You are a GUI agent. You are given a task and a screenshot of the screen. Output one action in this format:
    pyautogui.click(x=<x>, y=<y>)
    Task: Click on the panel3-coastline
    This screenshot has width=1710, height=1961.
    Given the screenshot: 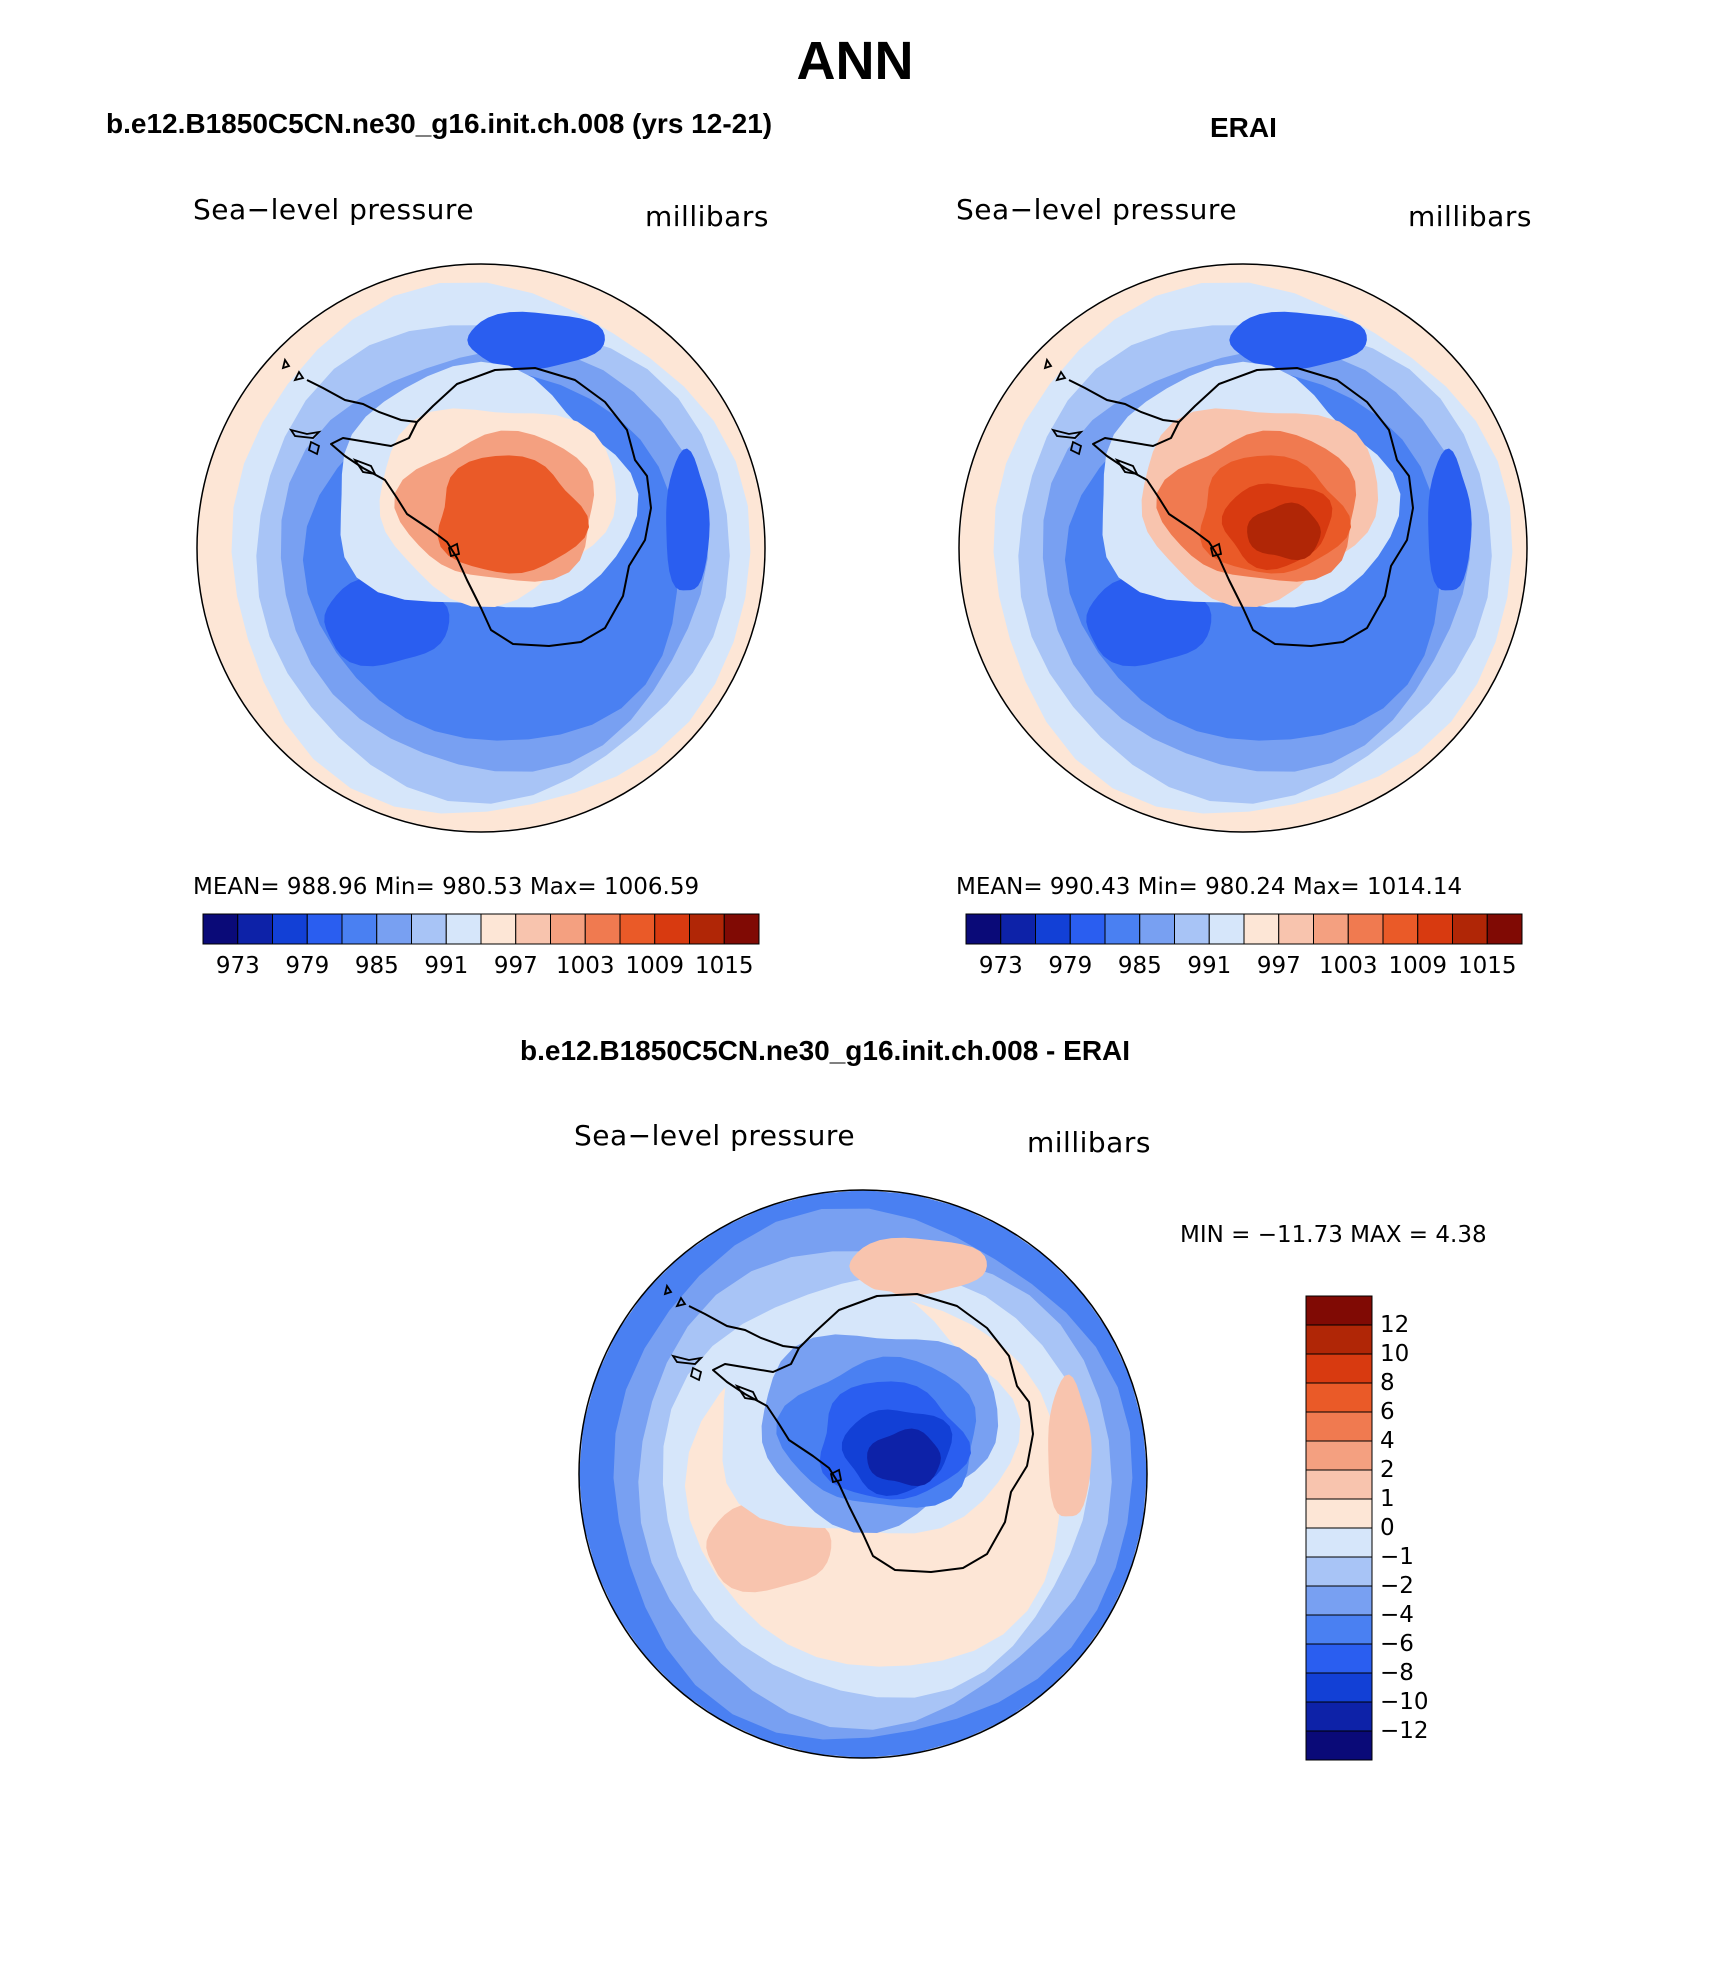 What is the action you would take?
    pyautogui.click(x=873, y=1433)
    